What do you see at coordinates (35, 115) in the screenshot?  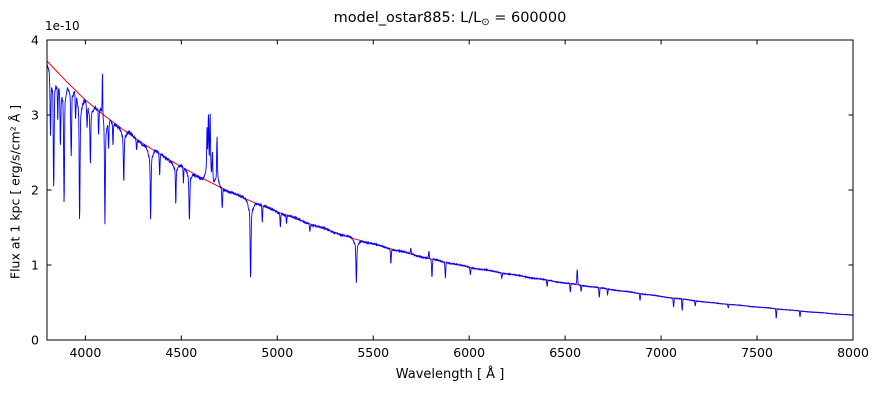 I see `y-tick-label: 3` at bounding box center [35, 115].